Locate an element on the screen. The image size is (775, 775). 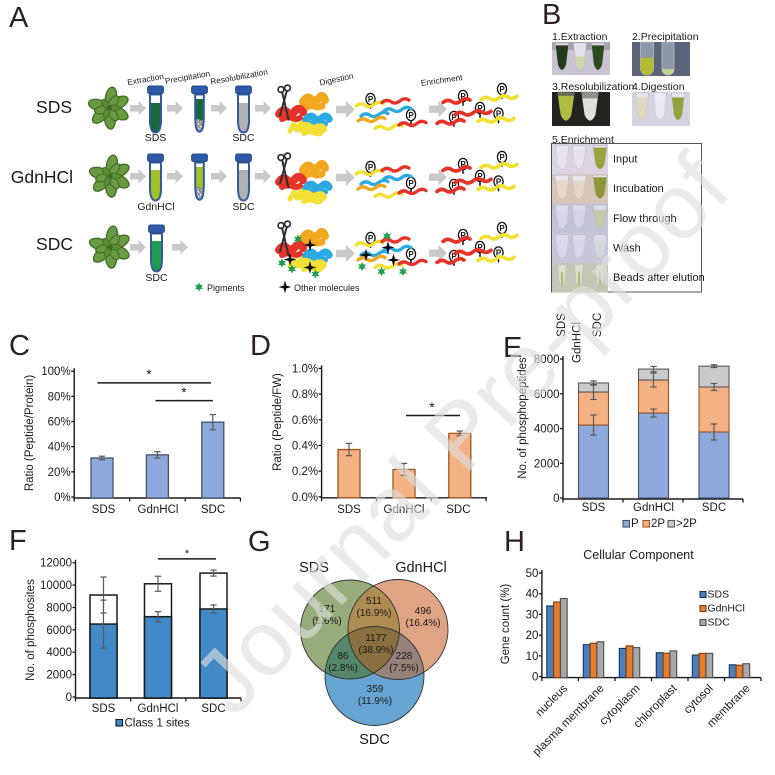
svg-text: C is located at coordinates (19, 346).